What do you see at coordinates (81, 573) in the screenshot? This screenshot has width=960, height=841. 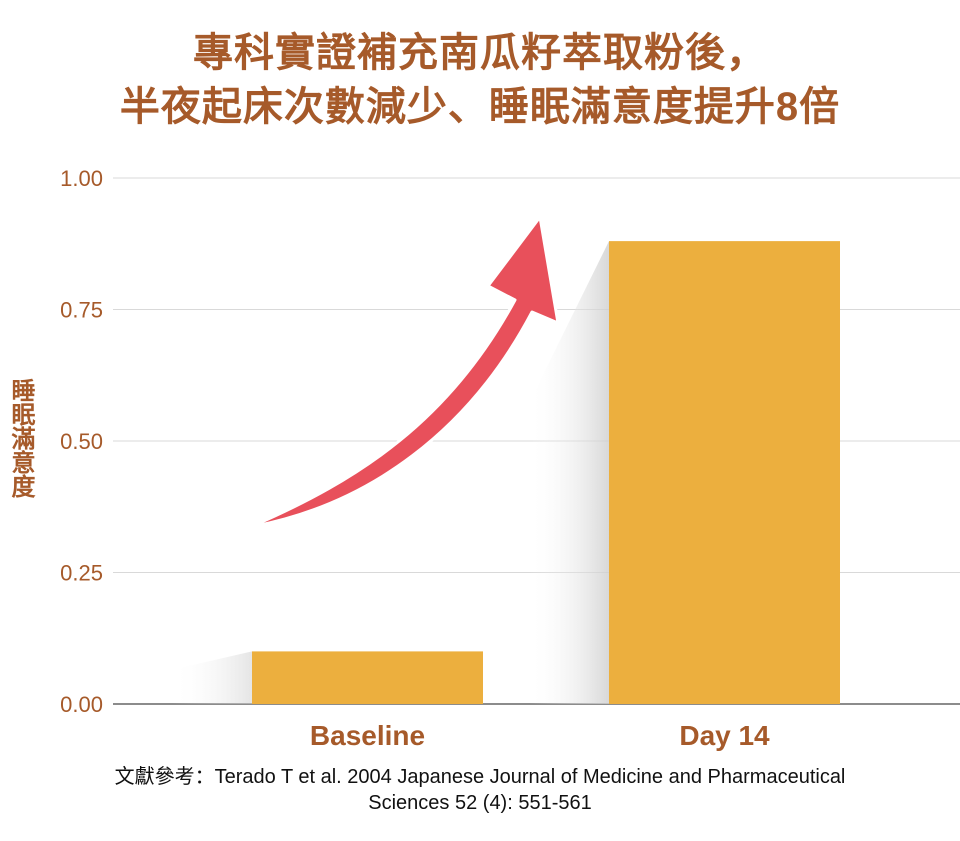 I see `y-tick-label: 0.25` at bounding box center [81, 573].